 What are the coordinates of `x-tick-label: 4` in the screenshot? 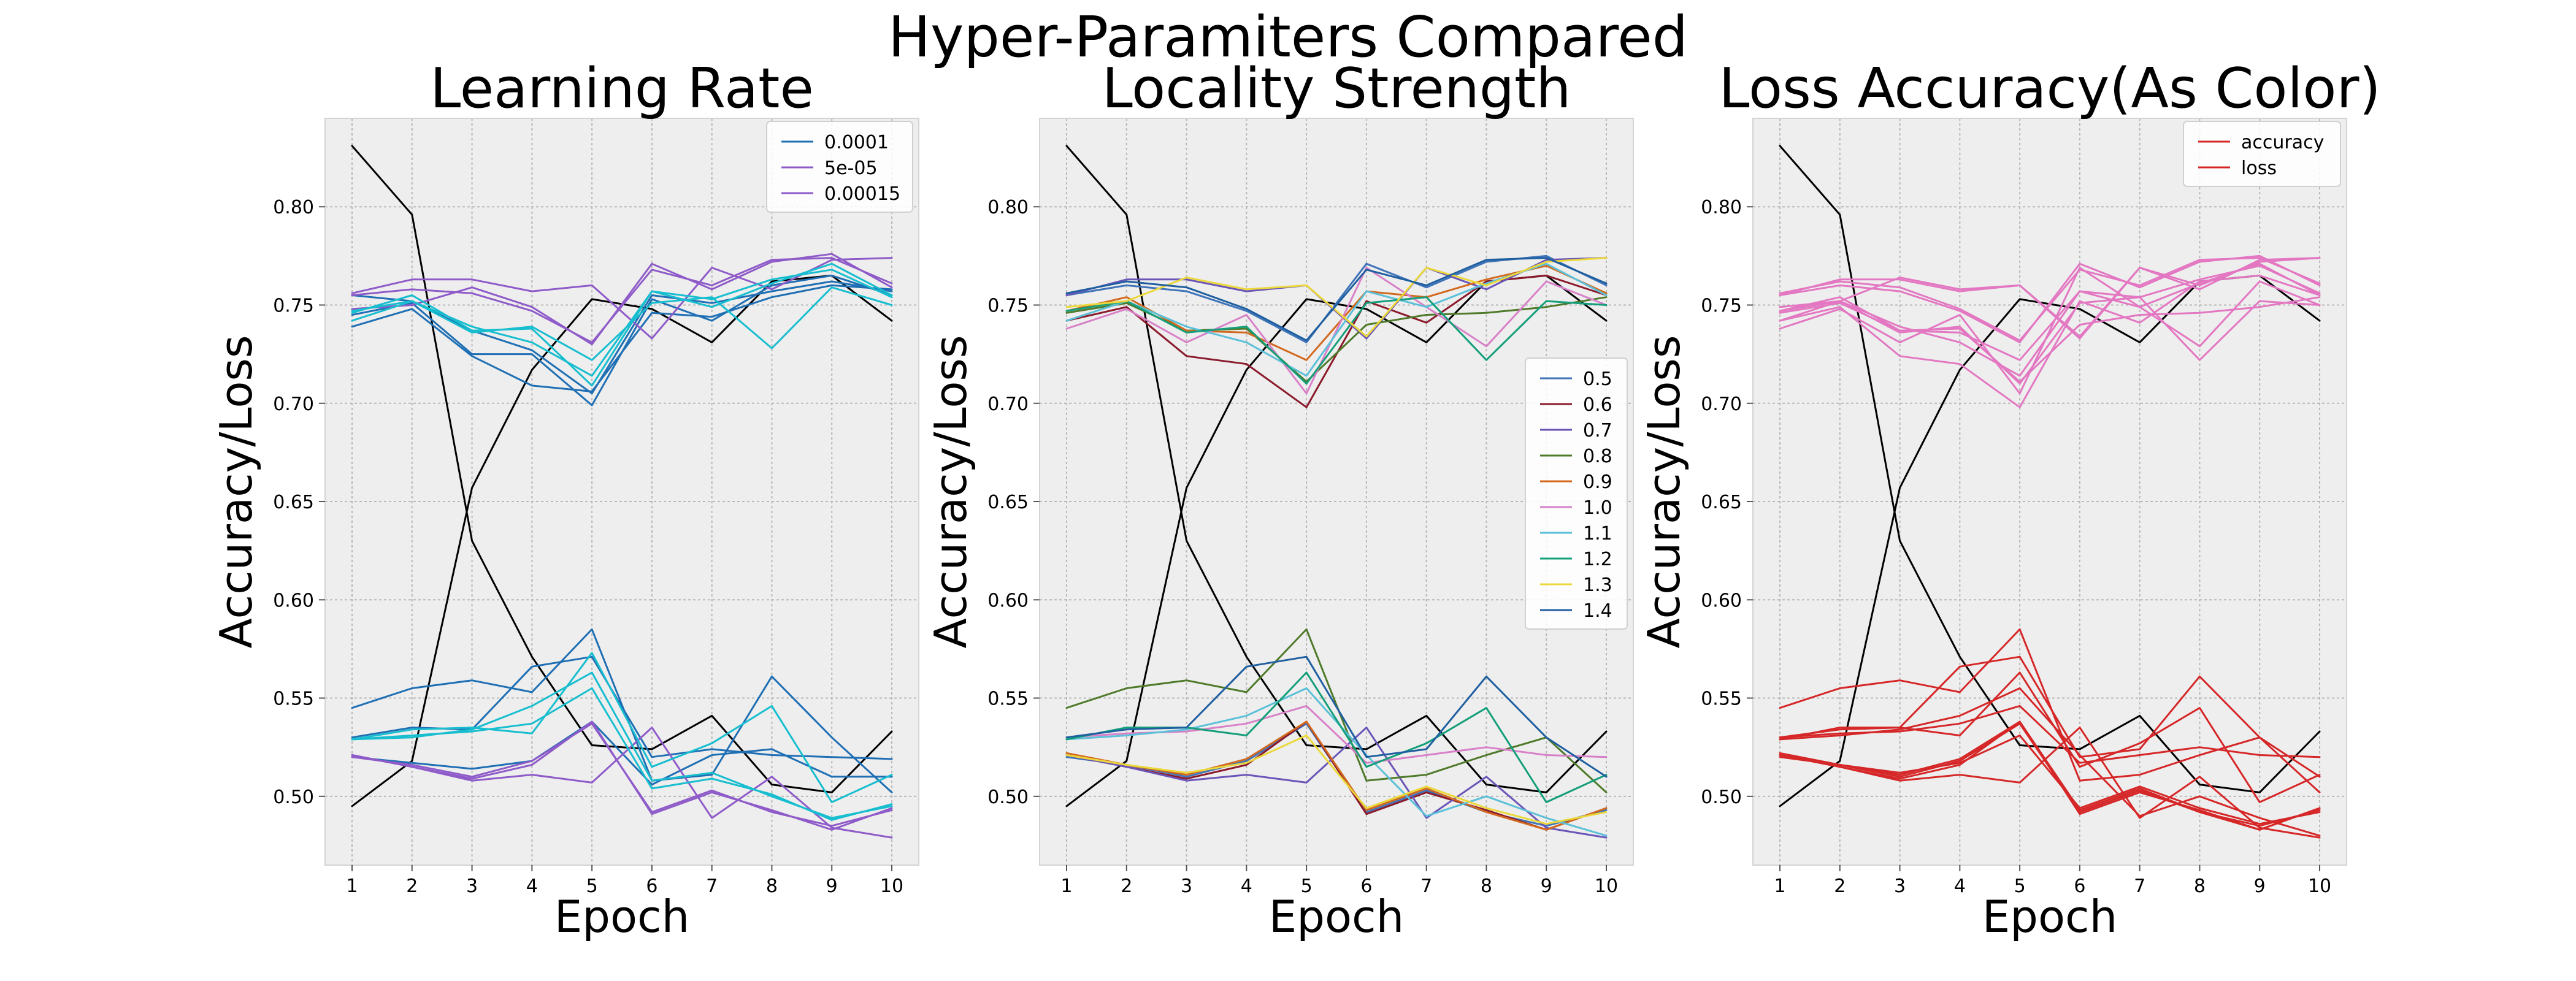 It's located at (1960, 886).